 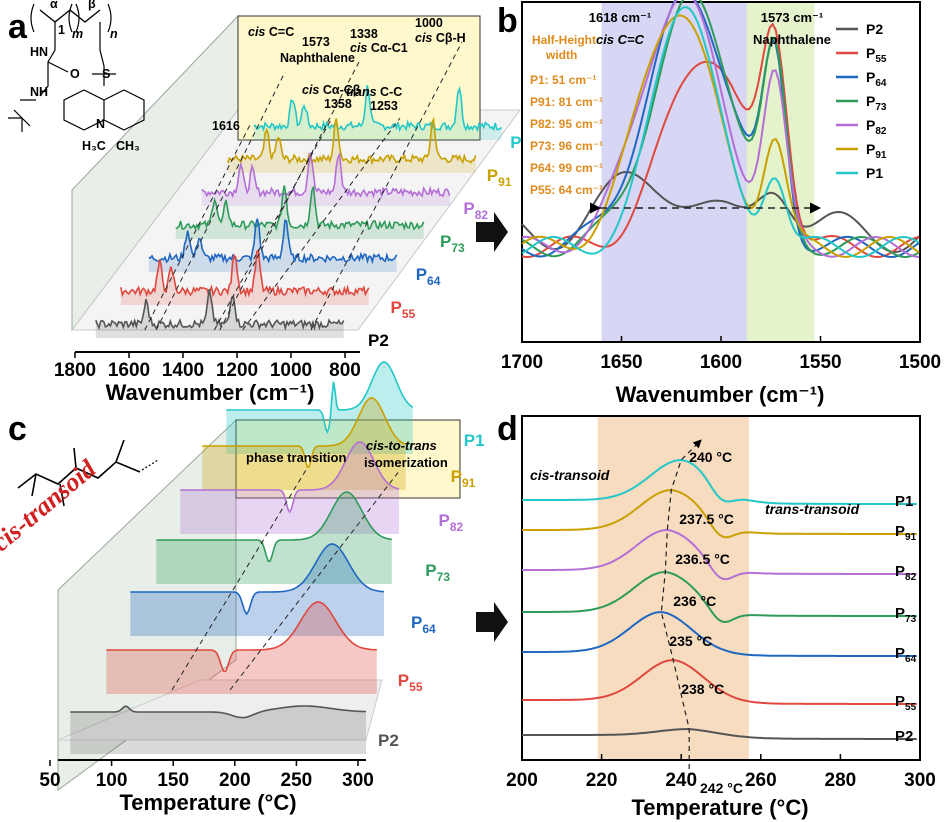 What do you see at coordinates (721, 788) in the screenshot?
I see `peak-temp-label: 242 °C` at bounding box center [721, 788].